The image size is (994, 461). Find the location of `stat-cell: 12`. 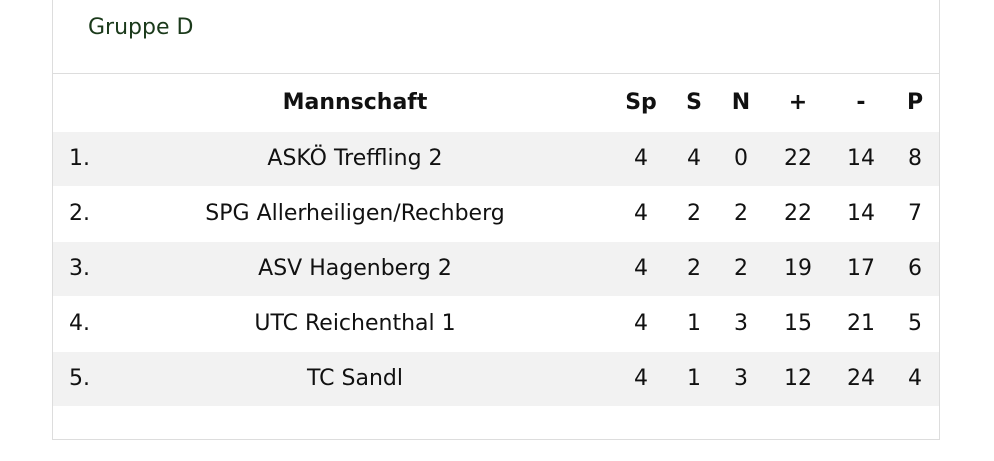

stat-cell: 12 is located at coordinates (798, 378).